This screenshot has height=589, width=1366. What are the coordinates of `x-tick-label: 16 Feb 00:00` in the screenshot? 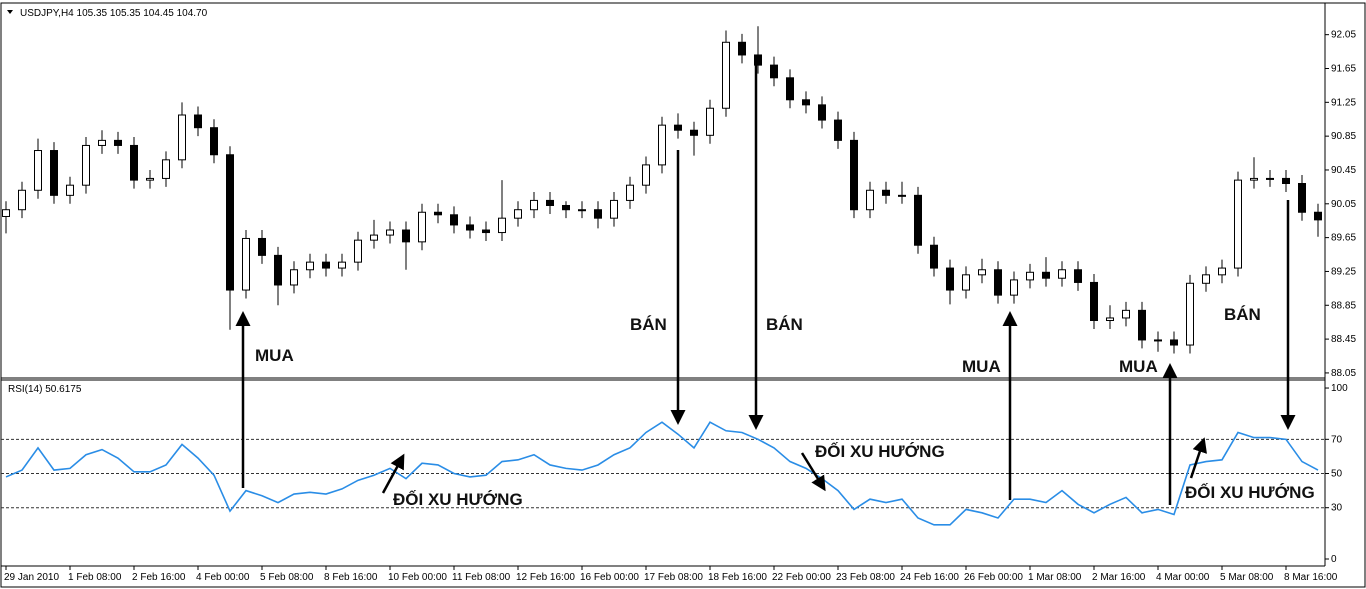 It's located at (609, 577).